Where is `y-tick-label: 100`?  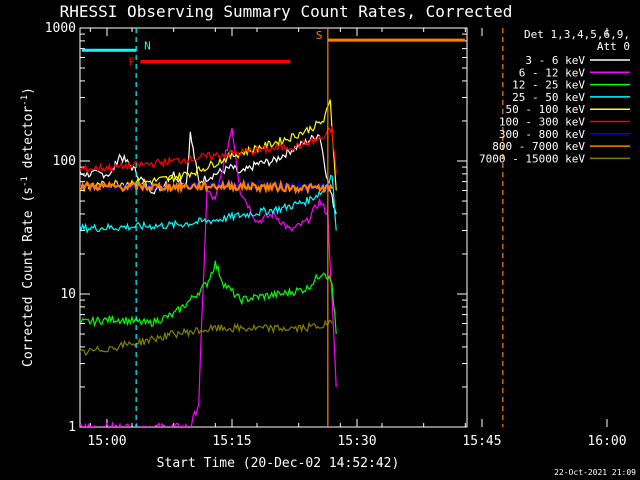 y-tick-label: 100 is located at coordinates (64, 161).